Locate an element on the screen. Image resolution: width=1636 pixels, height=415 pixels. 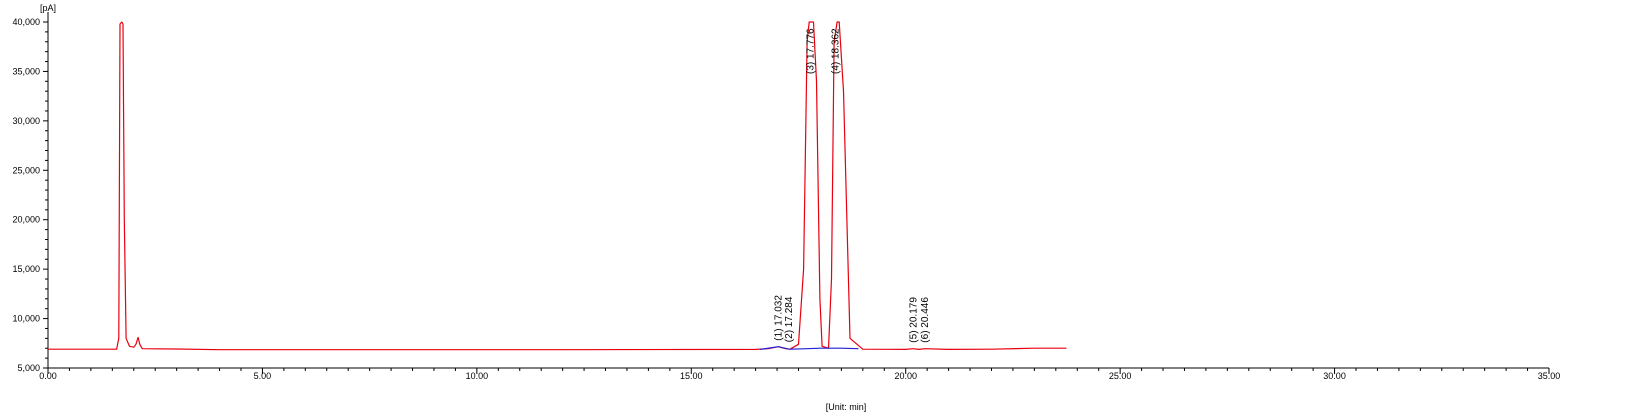
peak-label: (5) 20.179 is located at coordinates (913, 320).